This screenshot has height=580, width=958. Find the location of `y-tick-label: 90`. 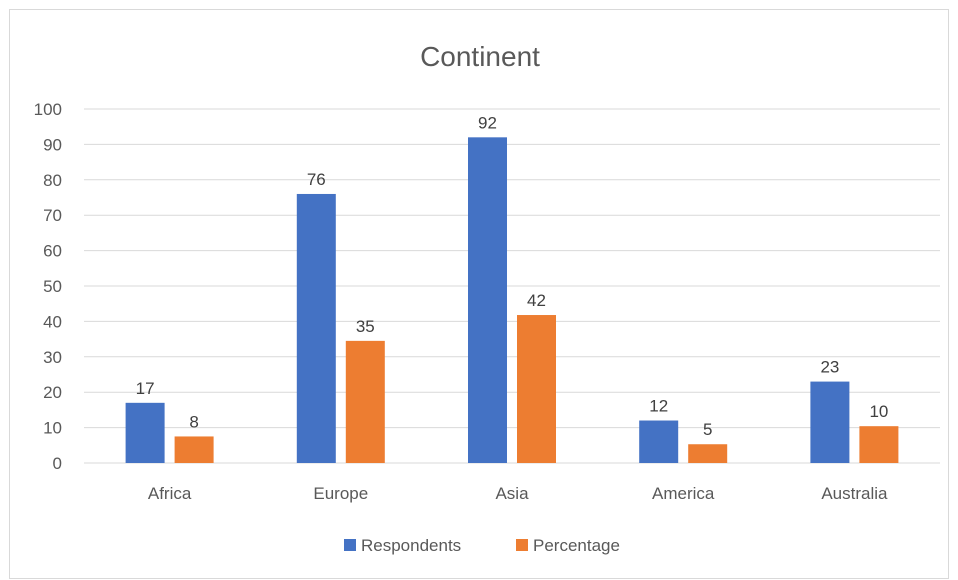

y-tick-label: 90 is located at coordinates (52, 144).